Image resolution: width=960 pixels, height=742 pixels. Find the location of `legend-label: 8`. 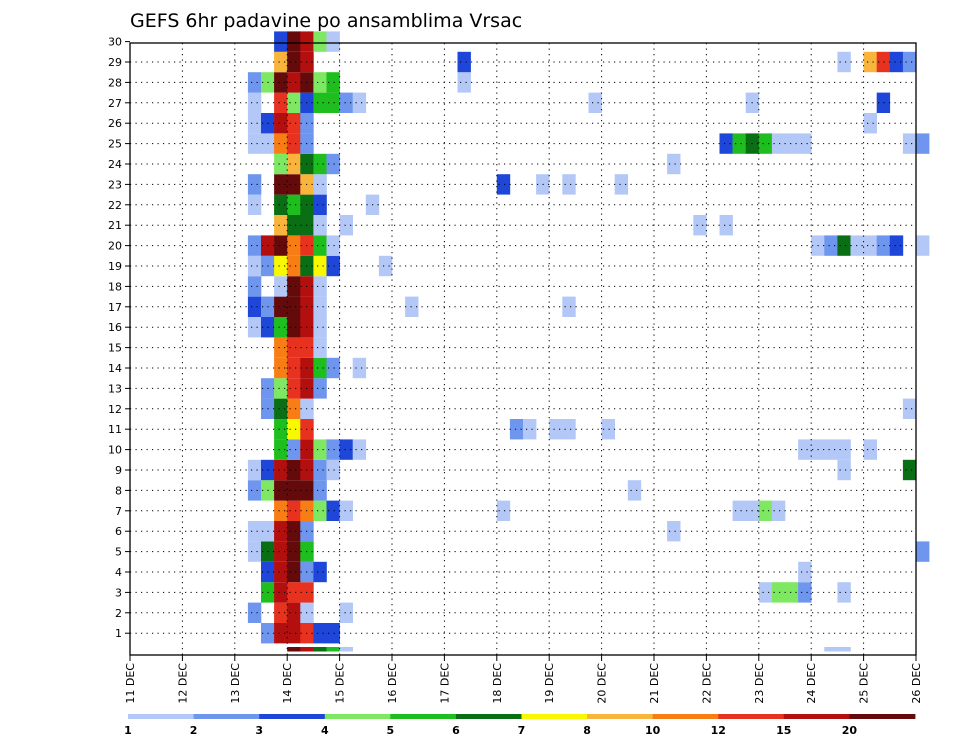

legend-label: 8 is located at coordinates (587, 730).